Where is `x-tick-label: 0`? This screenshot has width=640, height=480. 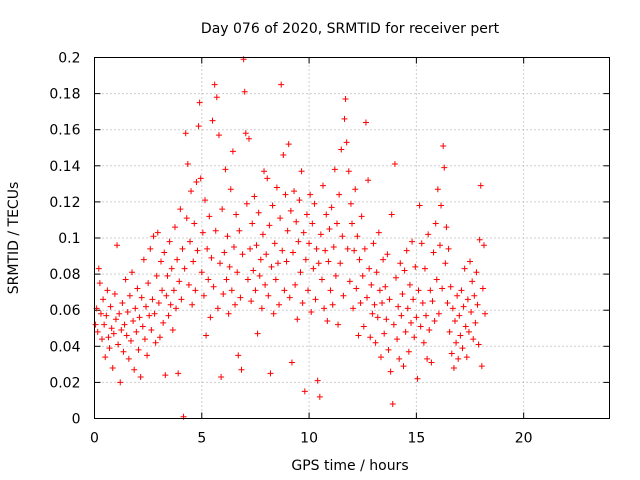
x-tick-label: 0 is located at coordinates (94, 439).